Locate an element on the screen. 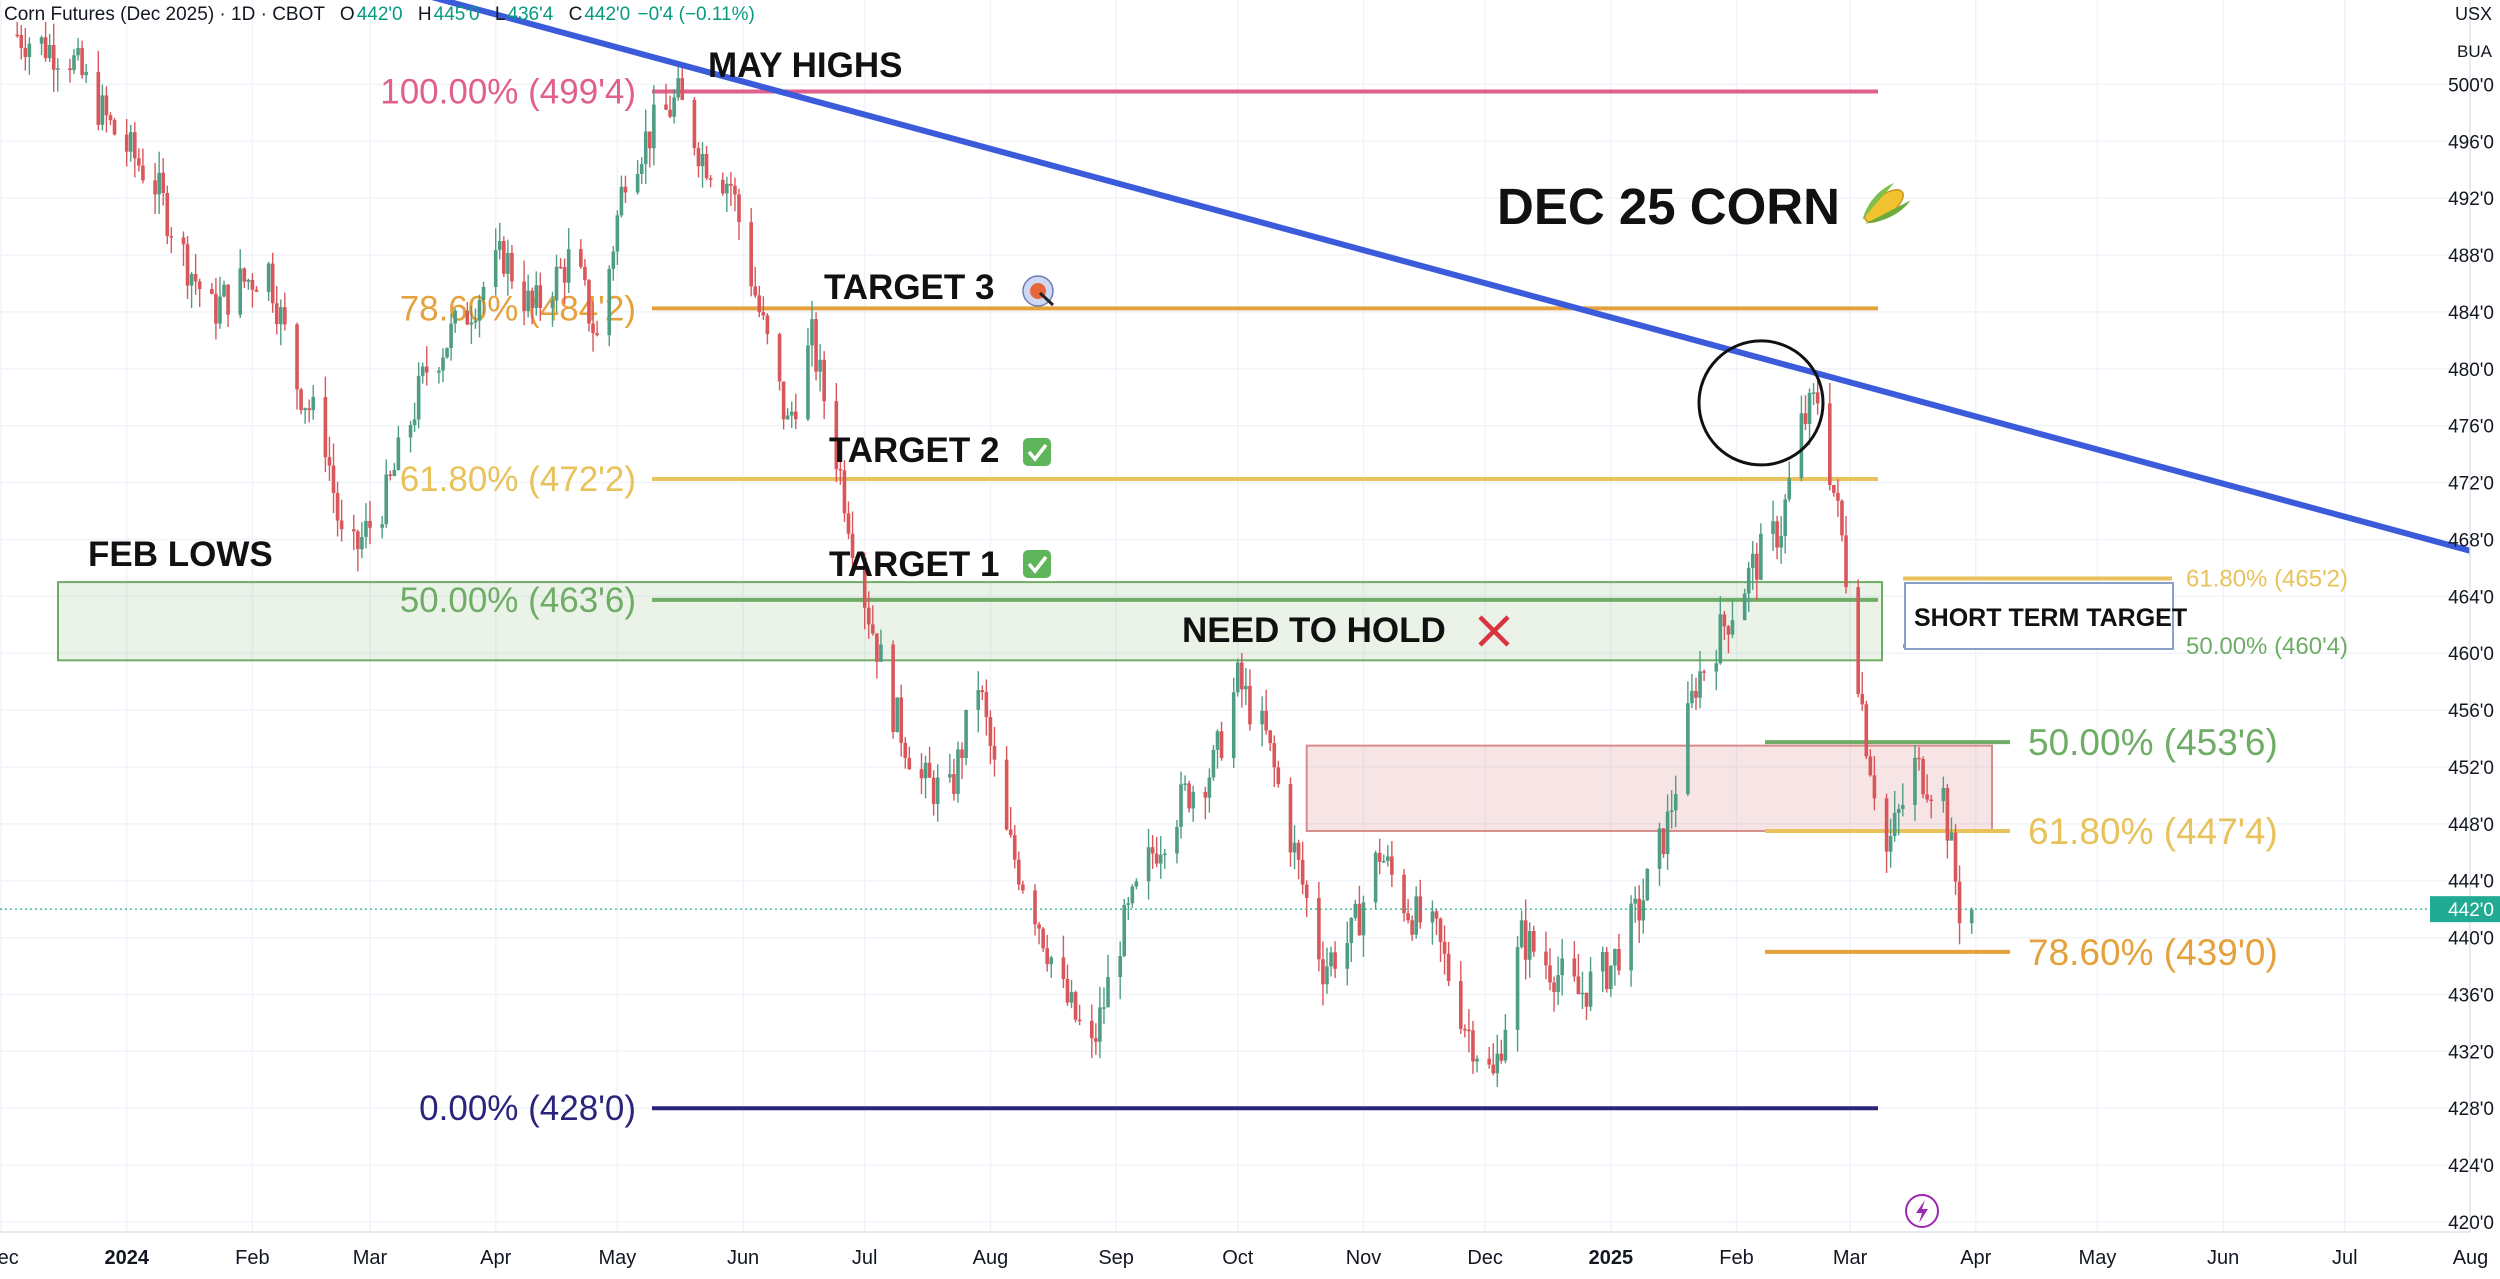 The width and height of the screenshot is (2500, 1279). currency-label: USX is located at coordinates (2473, 14).